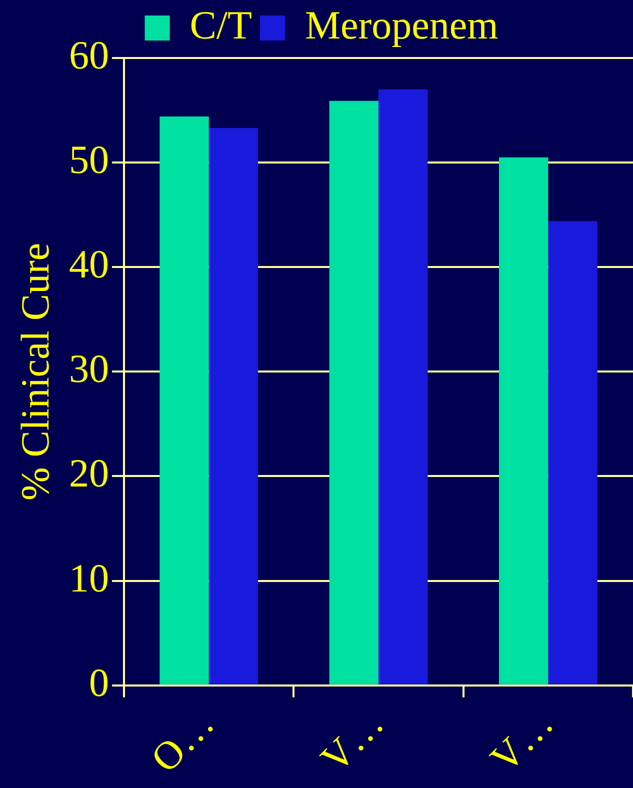  I want to click on y-tick-label: 10, so click(89, 577).